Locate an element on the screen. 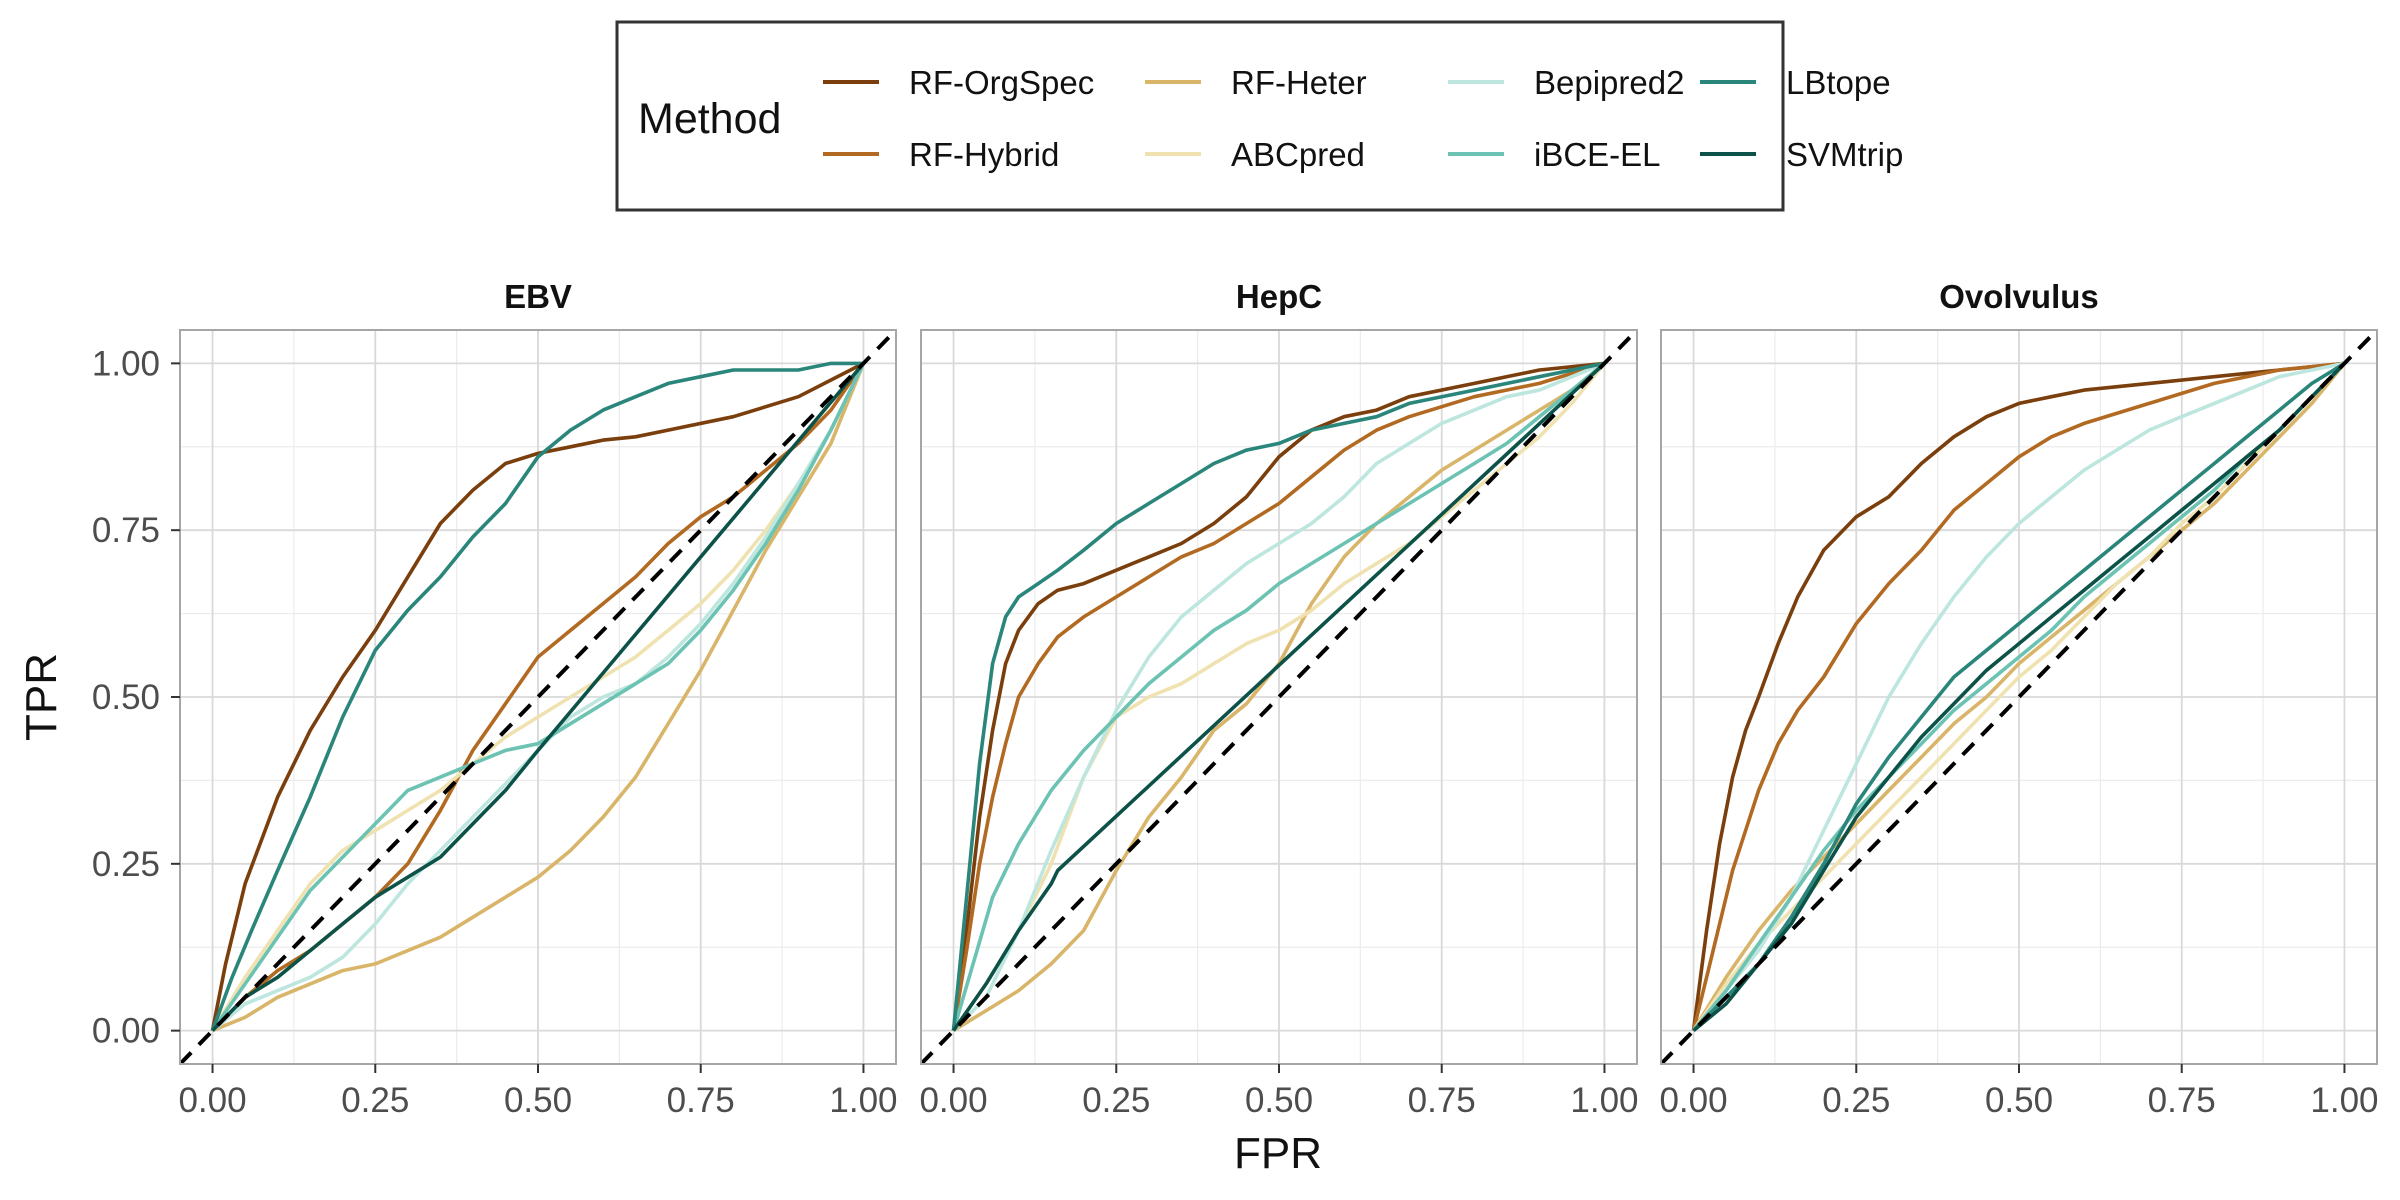 The height and width of the screenshot is (1200, 2400). legend-item: RF-Hybrid is located at coordinates (941, 154).